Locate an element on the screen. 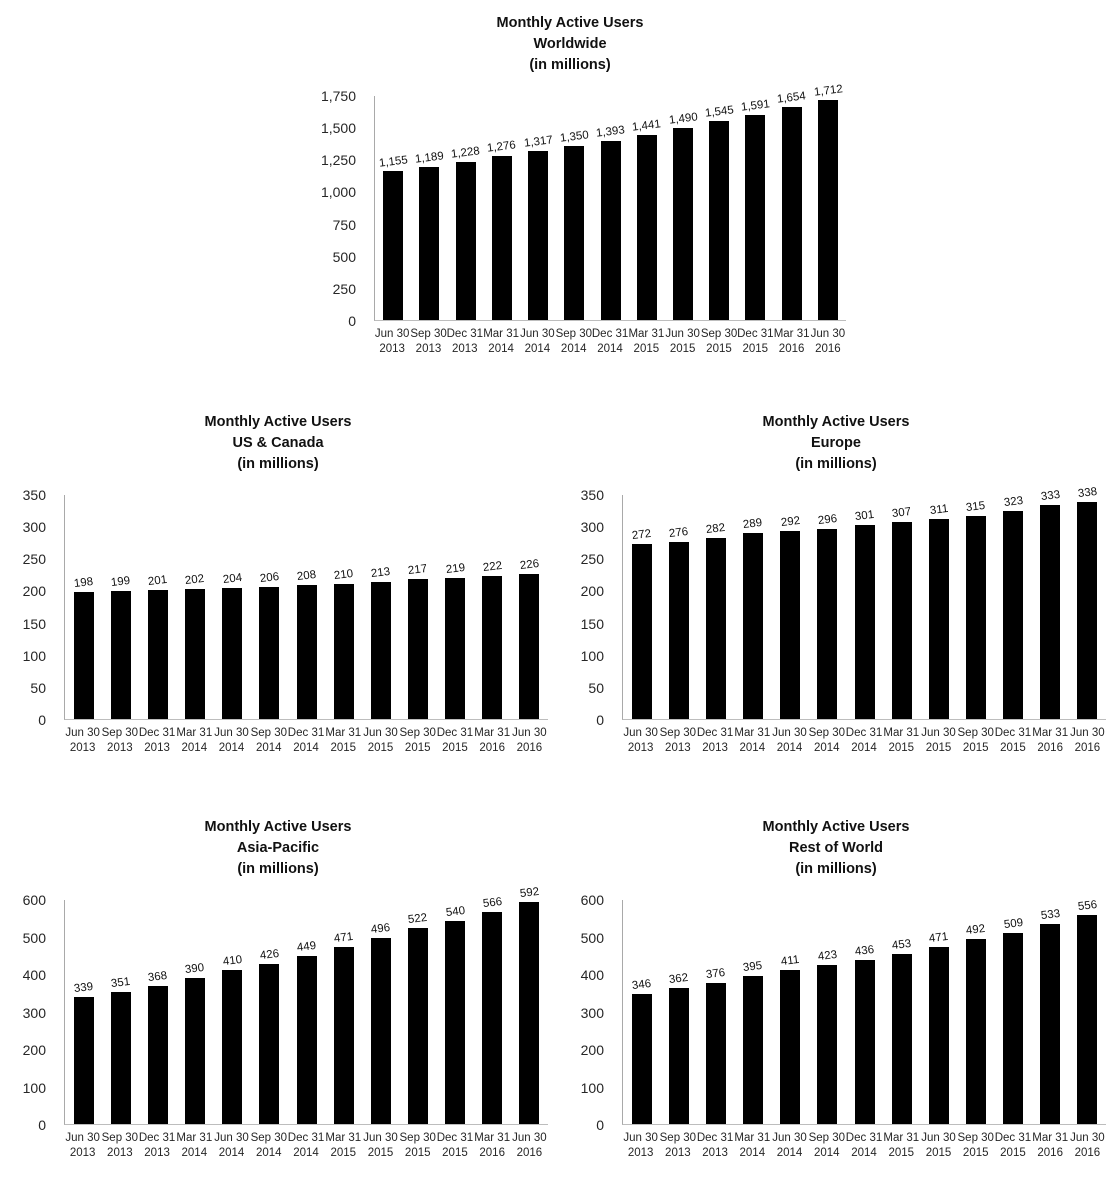  bar-slot: 390 is located at coordinates (194, 1012).